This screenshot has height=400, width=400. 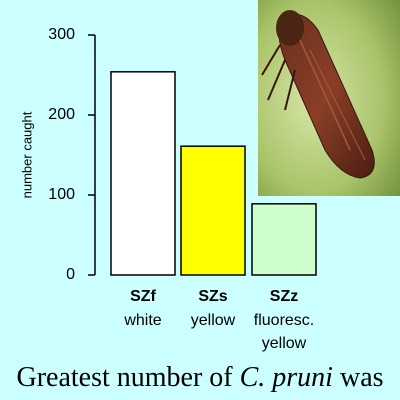 I want to click on caption-species: C. pruni, so click(x=286, y=377).